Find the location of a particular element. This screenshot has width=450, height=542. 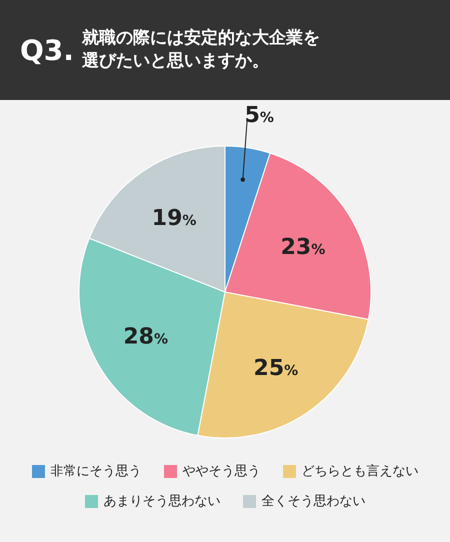

data-label: 5% is located at coordinates (259, 115).